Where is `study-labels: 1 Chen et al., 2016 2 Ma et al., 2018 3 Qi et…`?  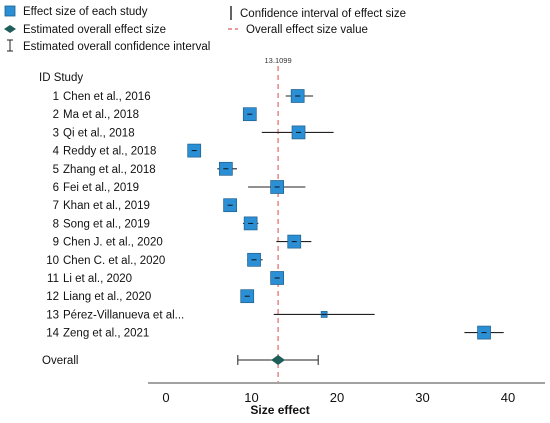
study-labels: 1 Chen et al., 2016 2 Ma et al., 2018 3 Qi et… is located at coordinates (115, 215).